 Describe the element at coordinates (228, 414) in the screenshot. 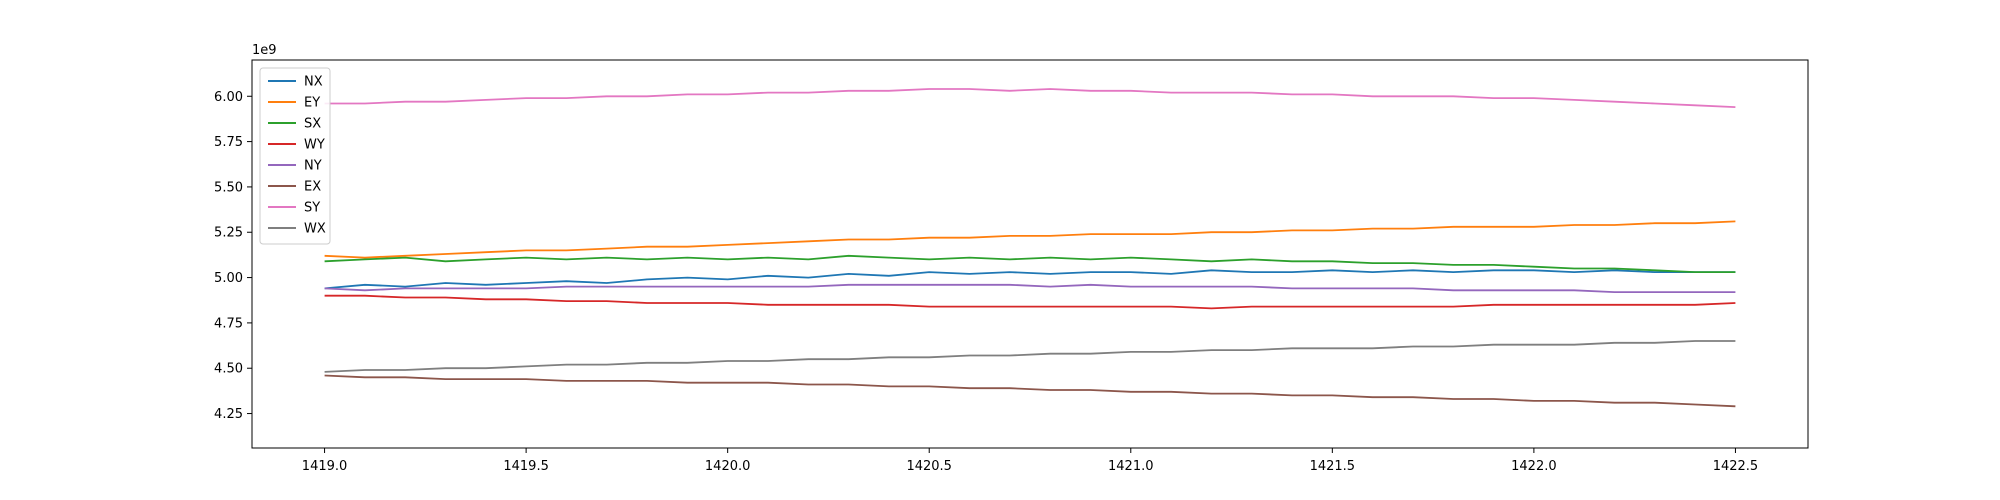

I see `y-tick-label: 4.25` at that location.